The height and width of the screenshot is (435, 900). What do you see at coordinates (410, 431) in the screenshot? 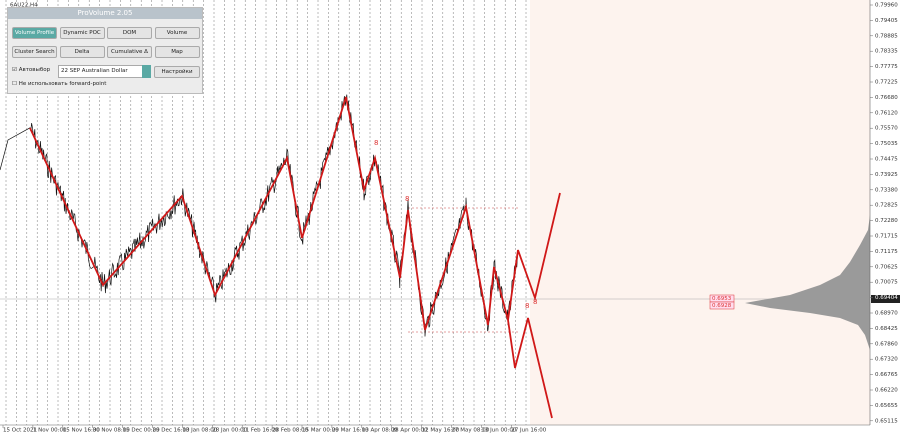
I see `x-tick-label: 28 Apr 00:00` at bounding box center [410, 431].